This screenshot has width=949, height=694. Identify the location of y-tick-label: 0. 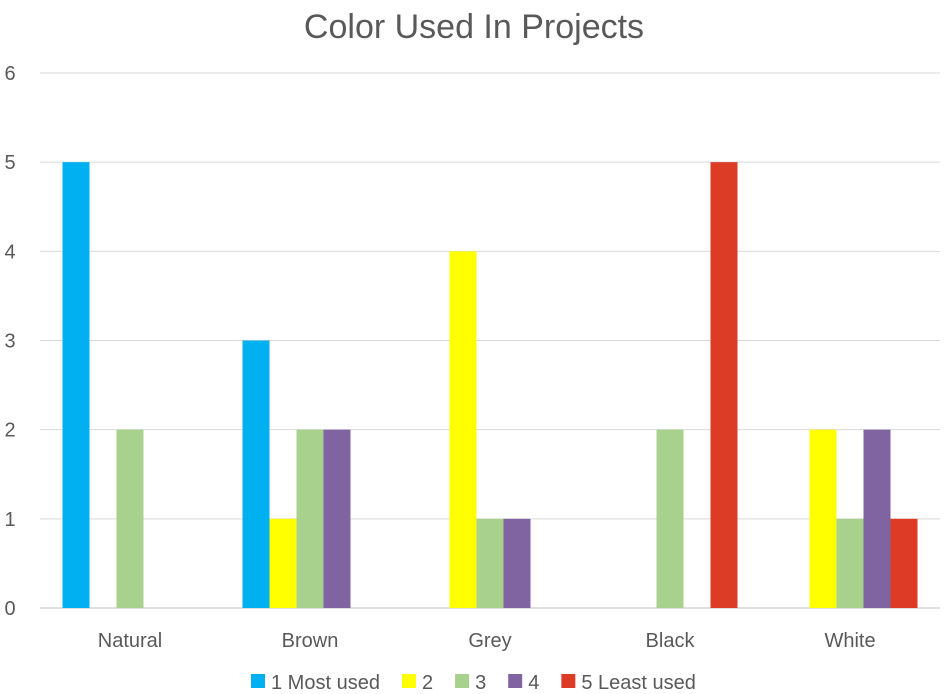
(9, 609).